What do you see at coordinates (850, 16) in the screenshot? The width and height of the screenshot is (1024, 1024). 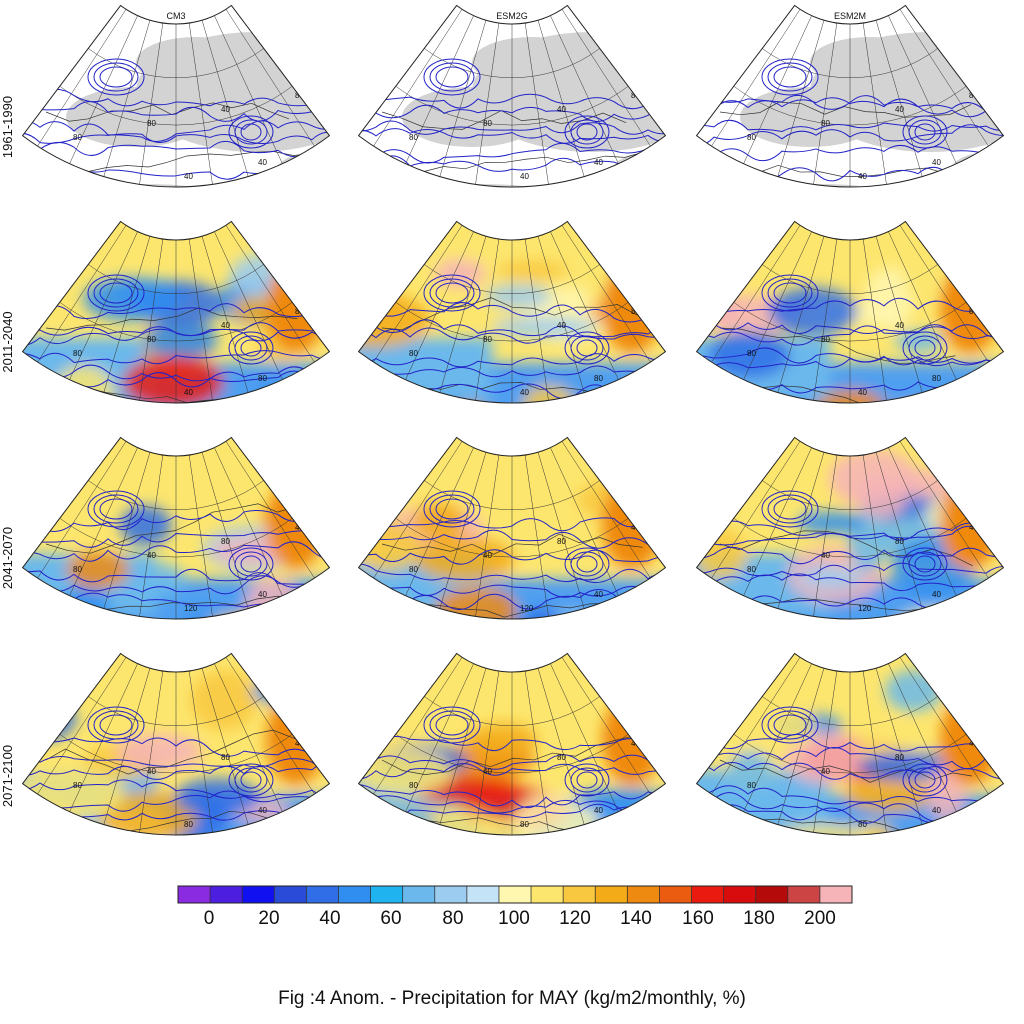 I see `model-title-esm2m: ESM2M` at bounding box center [850, 16].